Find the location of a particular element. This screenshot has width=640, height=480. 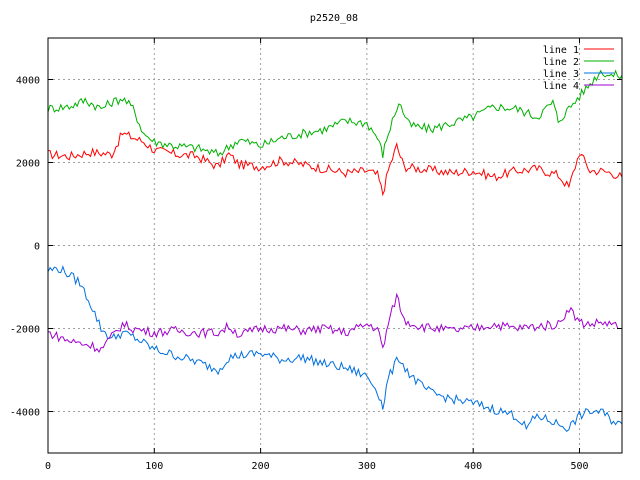

x-tick-label: 300 is located at coordinates (367, 466).